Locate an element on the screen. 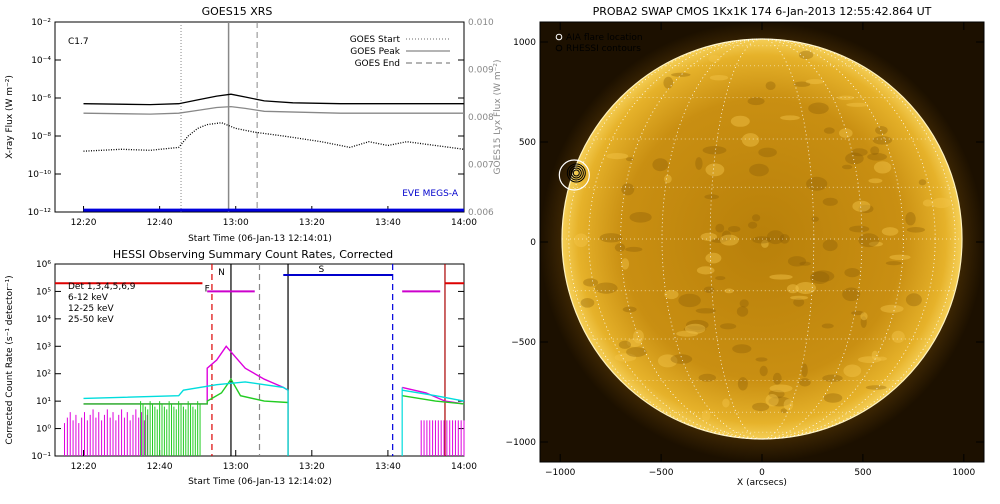 This screenshot has height=504, width=1000. goes-x-tick-label: 13:40 is located at coordinates (388, 223).